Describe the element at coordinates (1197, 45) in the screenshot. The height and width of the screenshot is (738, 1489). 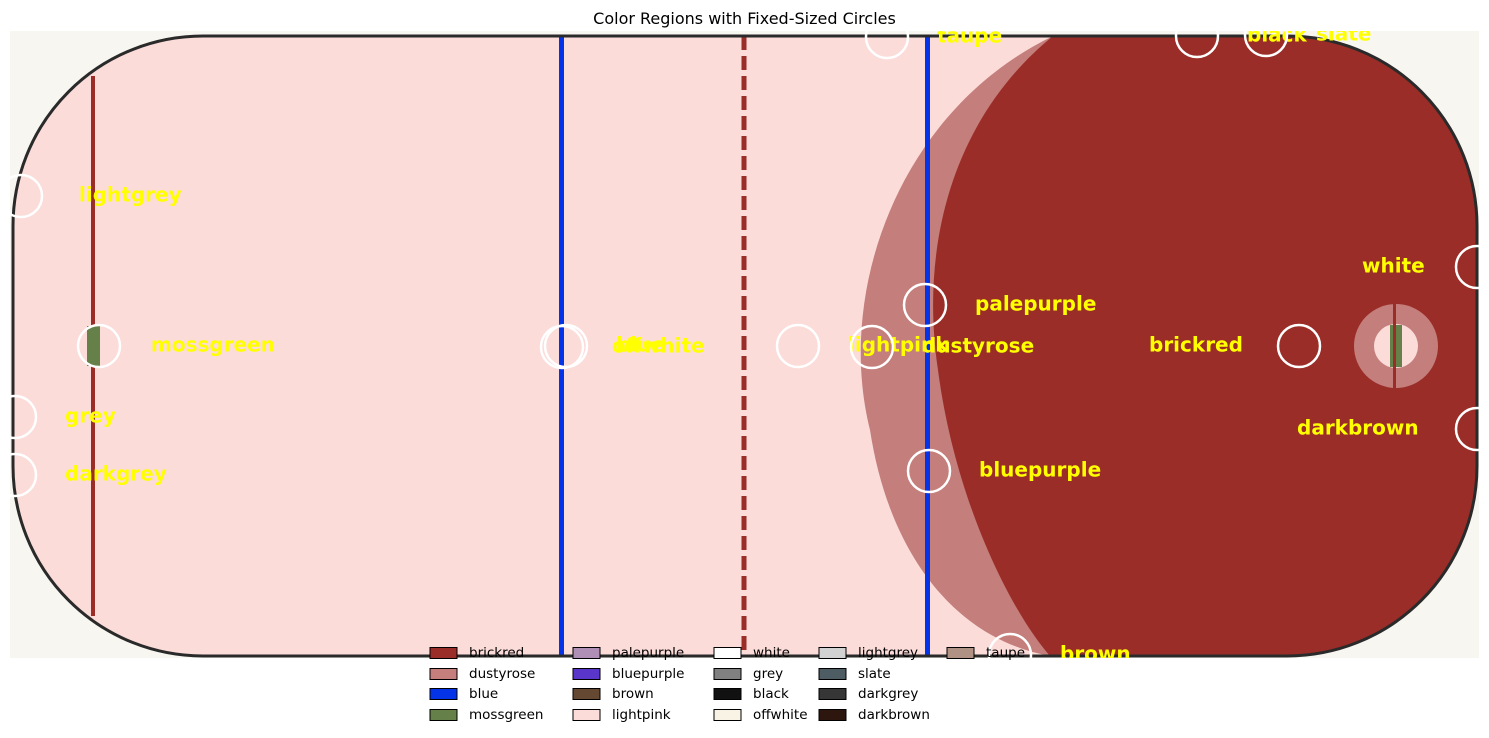
I see `marker-circle-black` at that location.